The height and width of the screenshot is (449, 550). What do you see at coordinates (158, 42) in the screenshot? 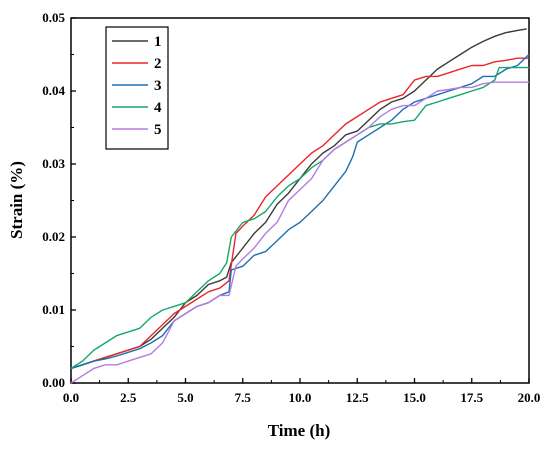
I see `legend-label-1: 1` at bounding box center [158, 42].